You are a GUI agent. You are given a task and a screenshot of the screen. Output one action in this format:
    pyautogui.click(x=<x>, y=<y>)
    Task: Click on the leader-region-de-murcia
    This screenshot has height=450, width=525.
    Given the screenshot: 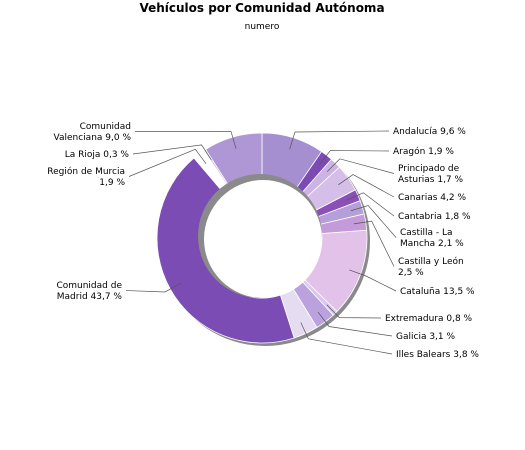 What is the action you would take?
    pyautogui.click(x=167, y=162)
    